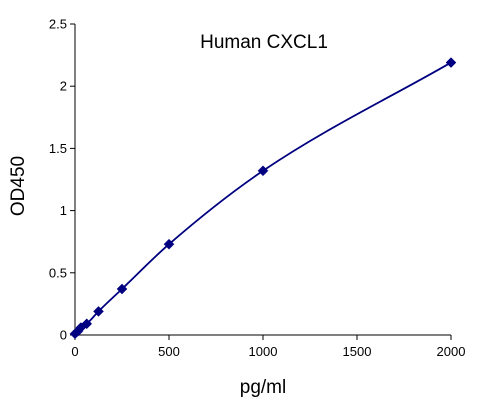  I want to click on x-tick-label: 2000, so click(451, 351).